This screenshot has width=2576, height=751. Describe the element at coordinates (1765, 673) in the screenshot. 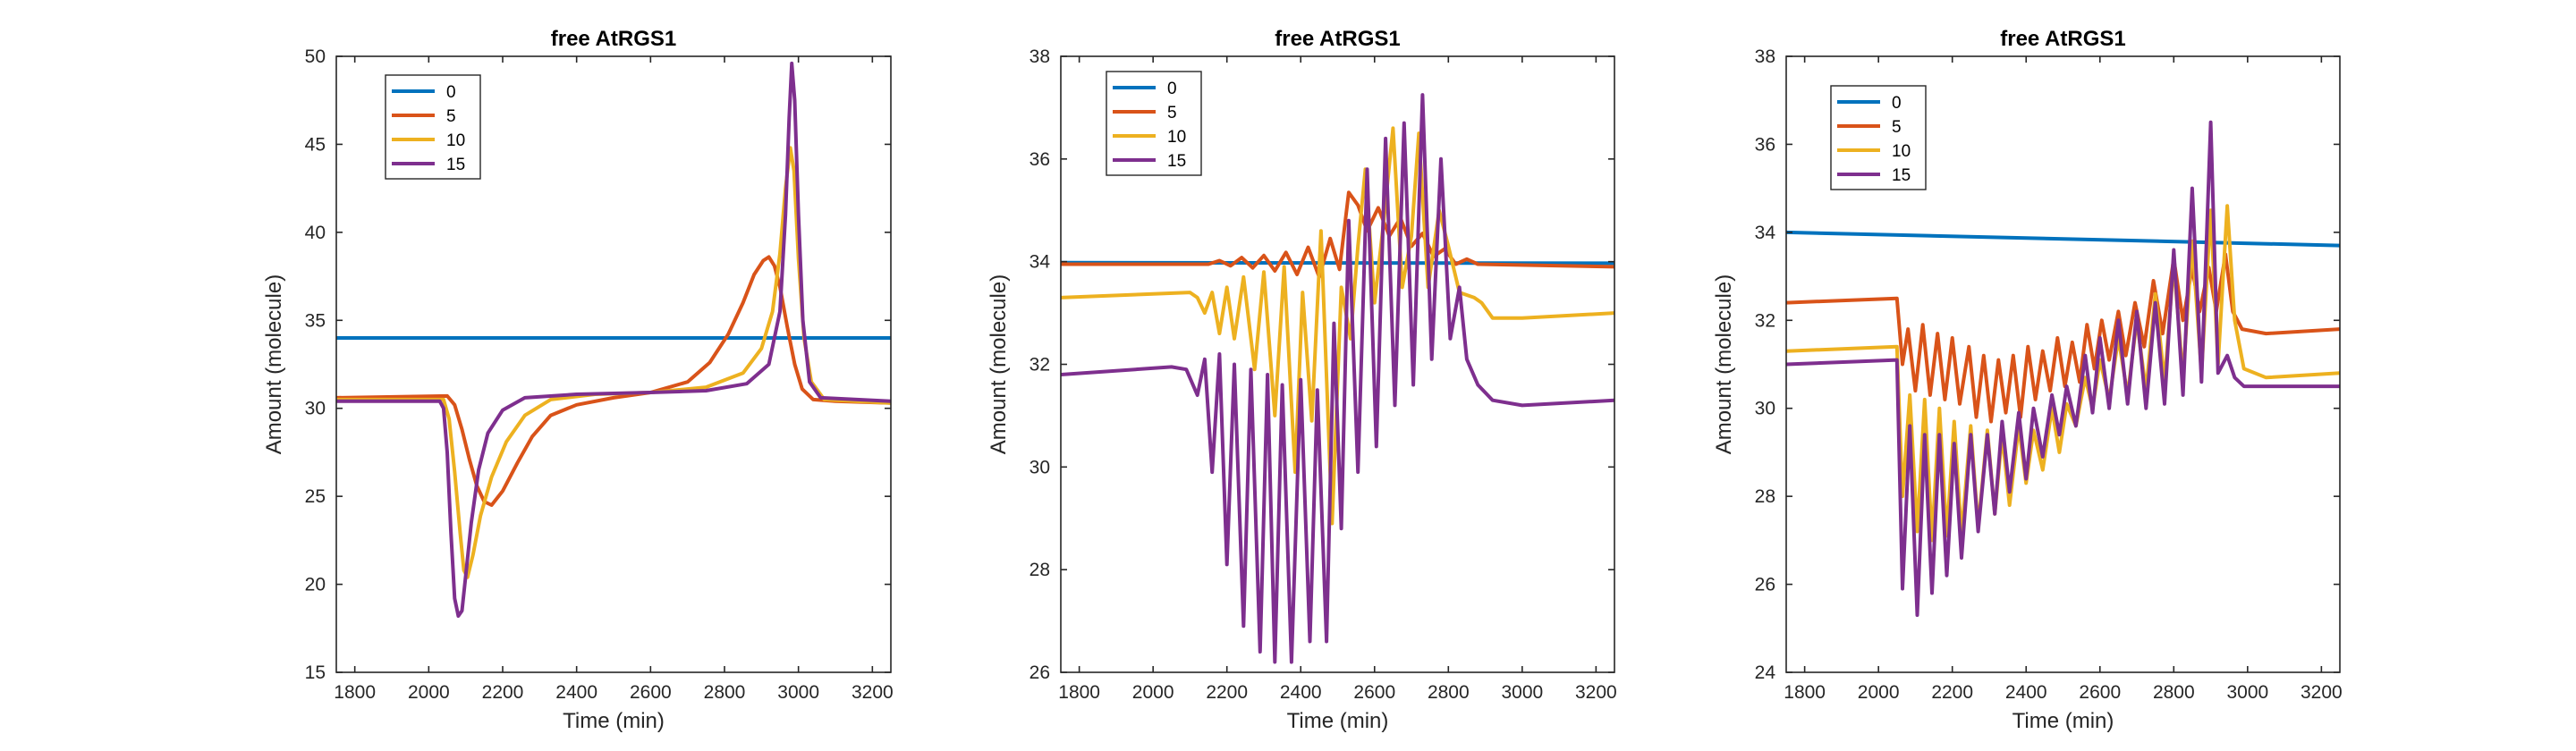

I see `y-tick-label: 24` at that location.